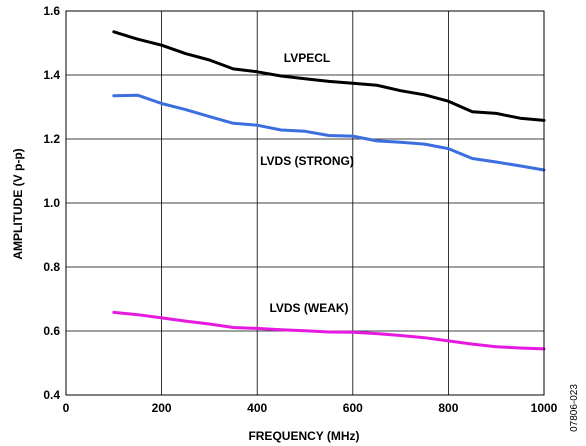 This screenshot has height=446, width=586. I want to click on series-label-lvds-strong: LVDS (STRONG), so click(307, 161).